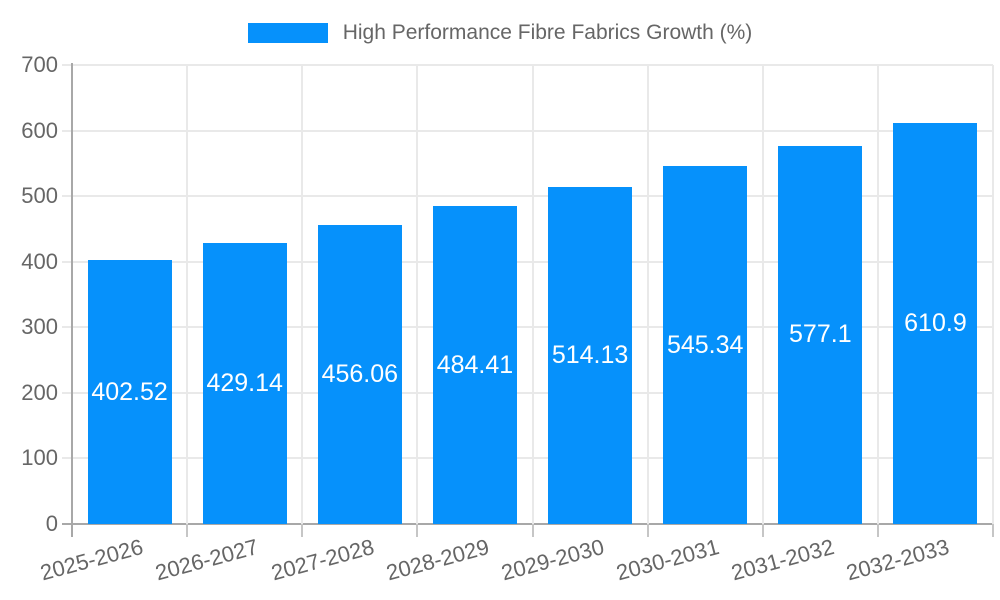 The width and height of the screenshot is (1000, 600). Describe the element at coordinates (39, 64) in the screenshot. I see `y-axis-label: 700` at that location.